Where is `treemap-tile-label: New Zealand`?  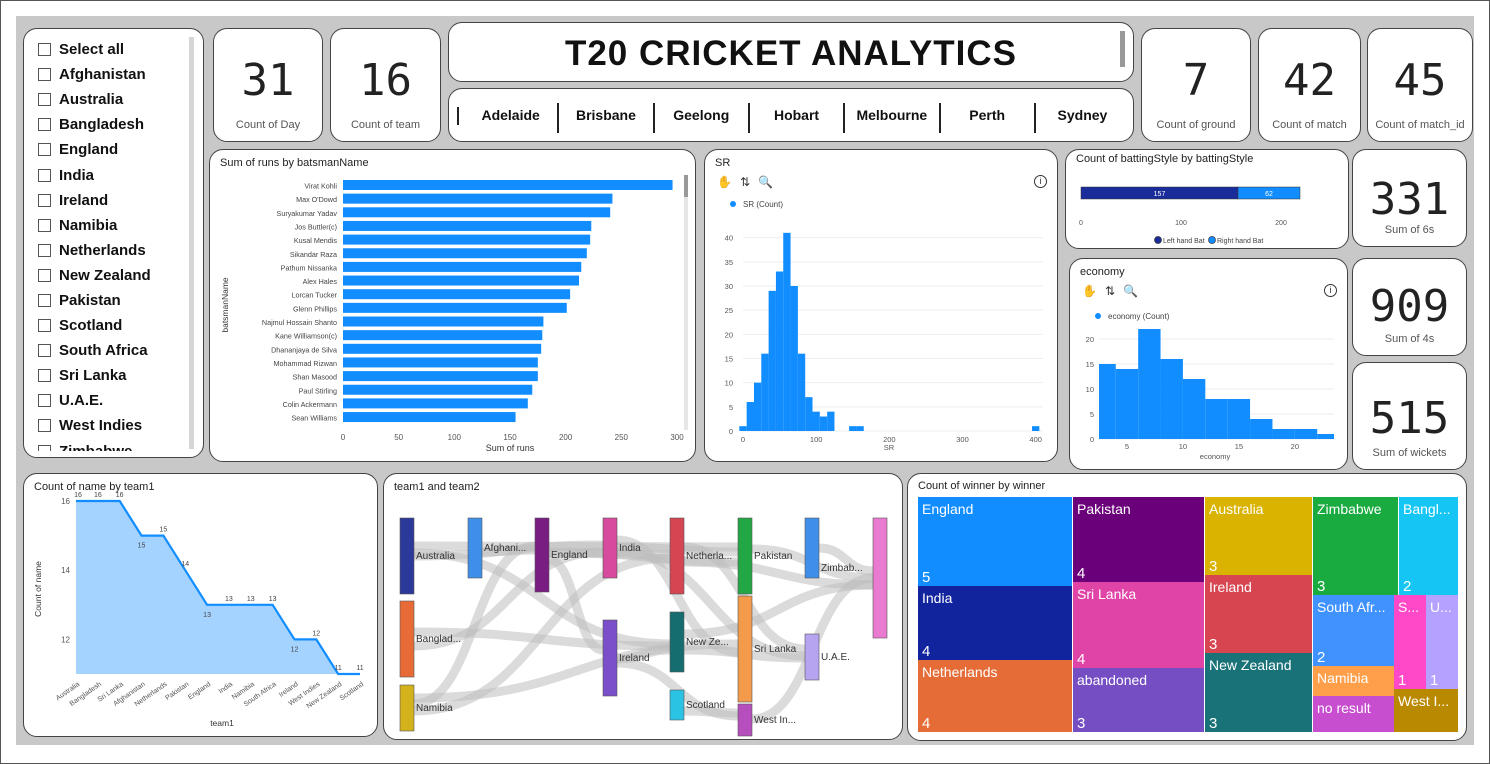 treemap-tile-label: New Zealand is located at coordinates (1250, 665).